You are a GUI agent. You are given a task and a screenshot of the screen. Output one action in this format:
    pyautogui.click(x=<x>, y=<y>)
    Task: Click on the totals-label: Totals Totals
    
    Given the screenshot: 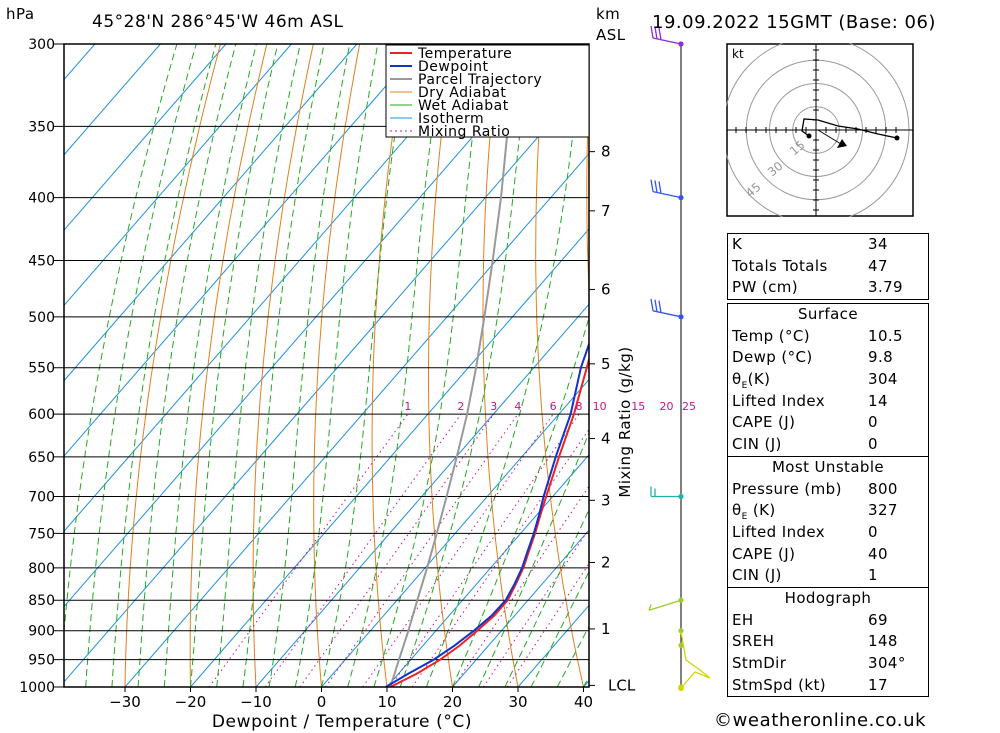 What is the action you would take?
    pyautogui.click(x=780, y=265)
    